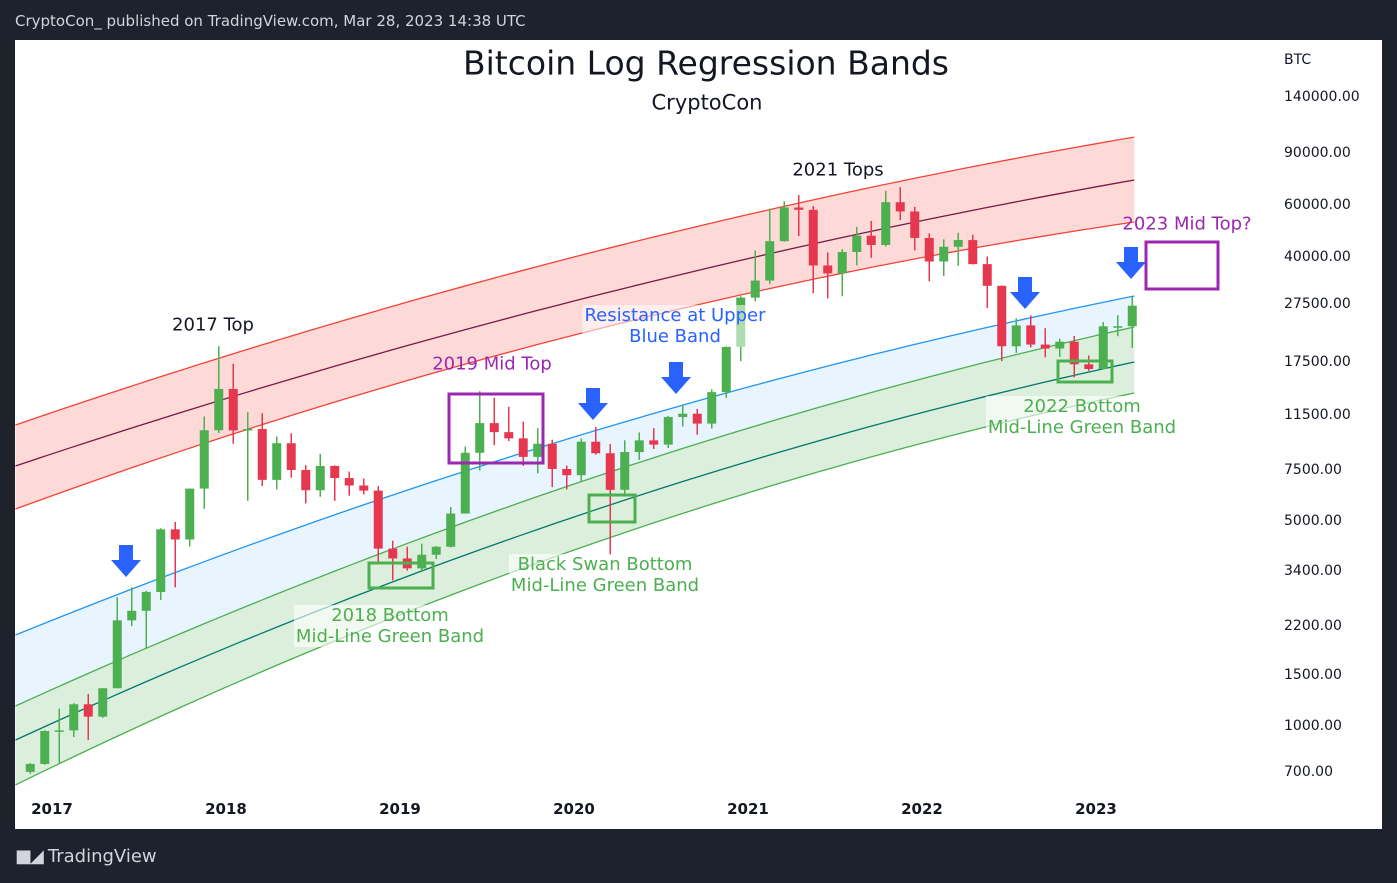 The image size is (1397, 883). I want to click on footer-brand: TradingView, so click(102, 856).